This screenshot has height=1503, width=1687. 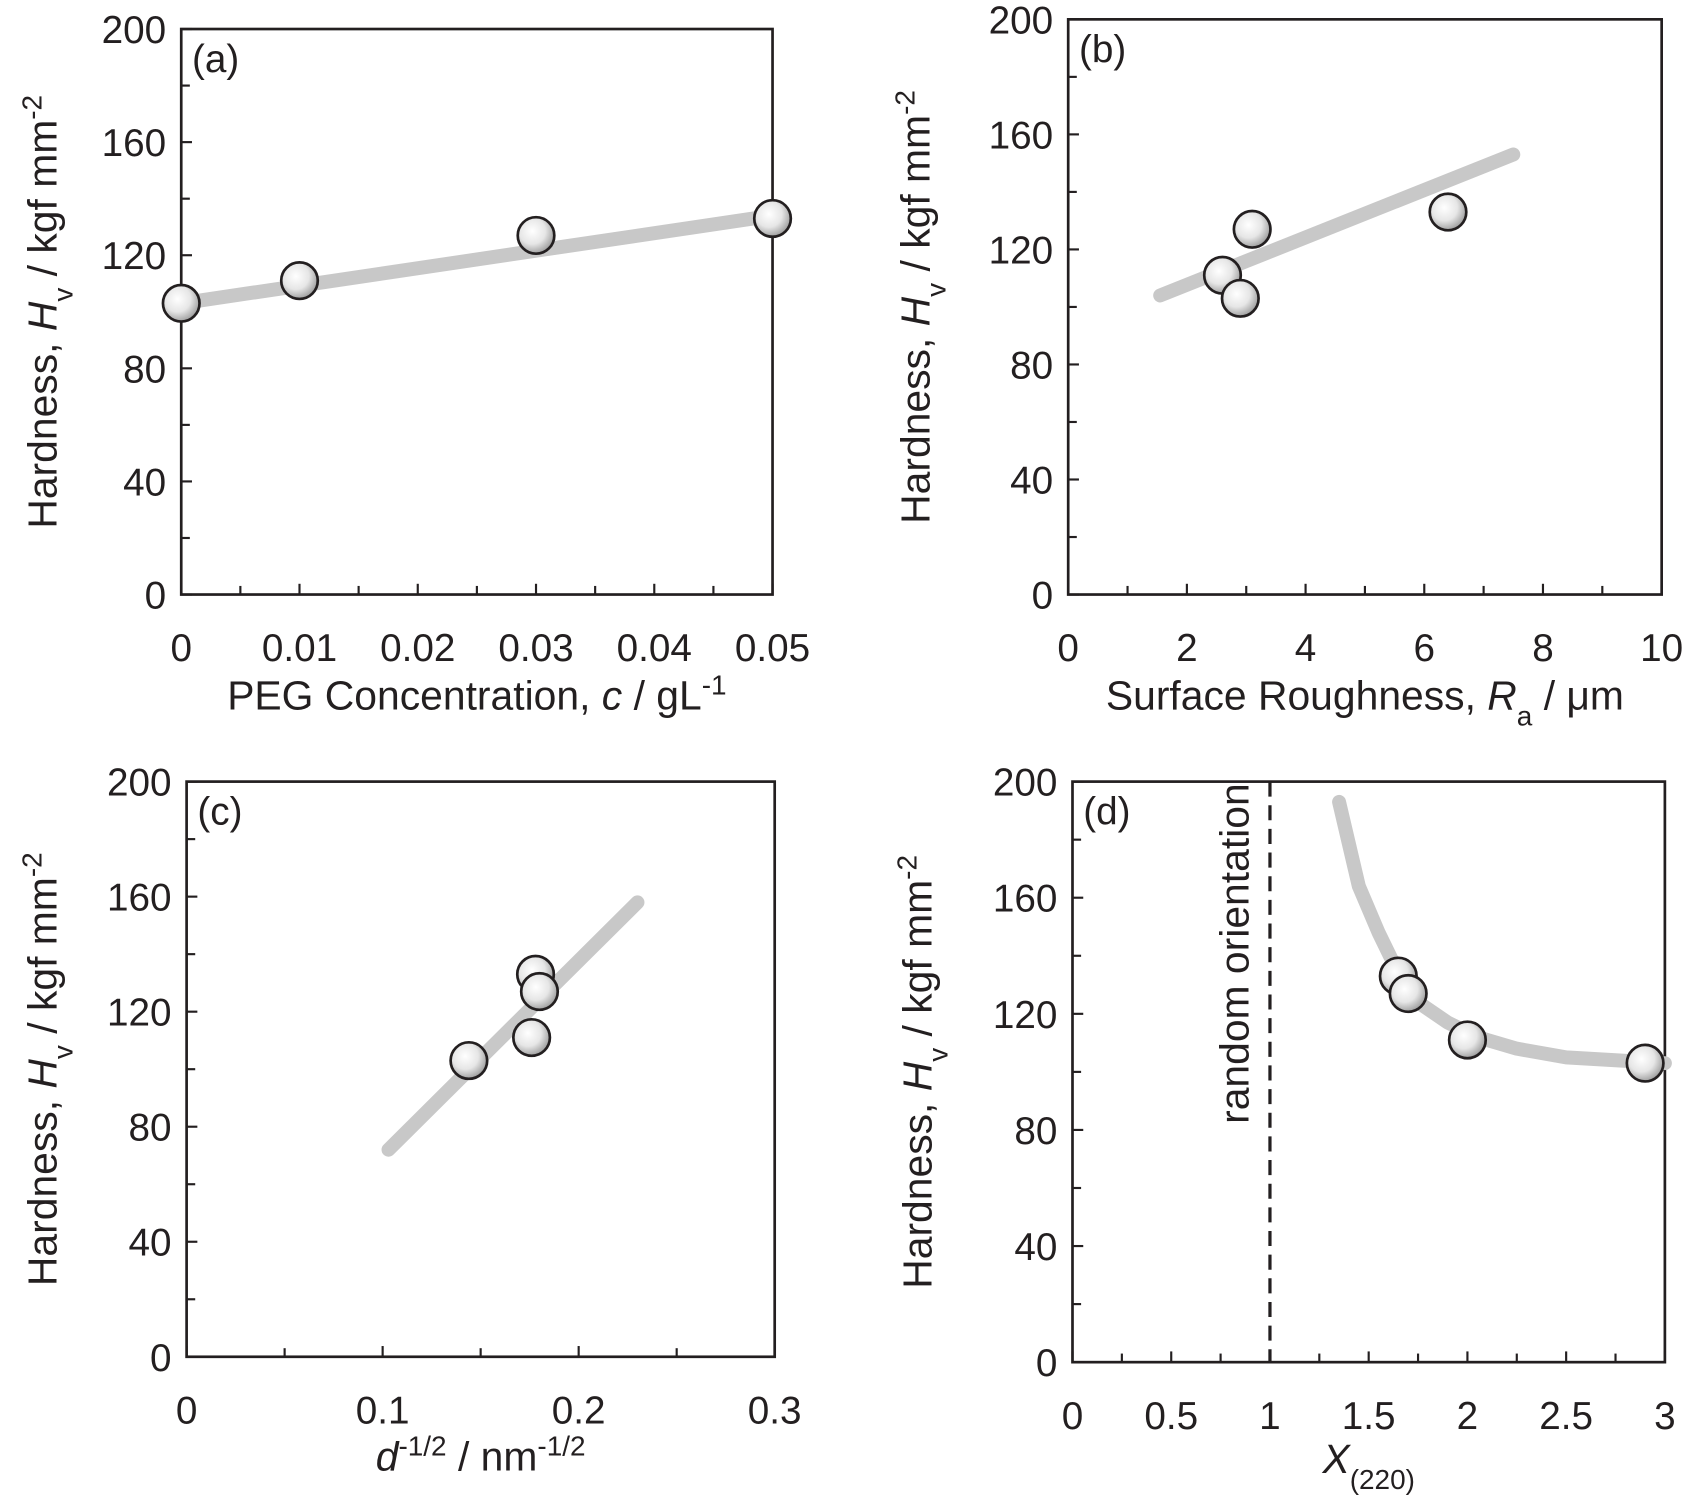 What do you see at coordinates (1525, 715) in the screenshot?
I see `x-axis-label-part: a` at bounding box center [1525, 715].